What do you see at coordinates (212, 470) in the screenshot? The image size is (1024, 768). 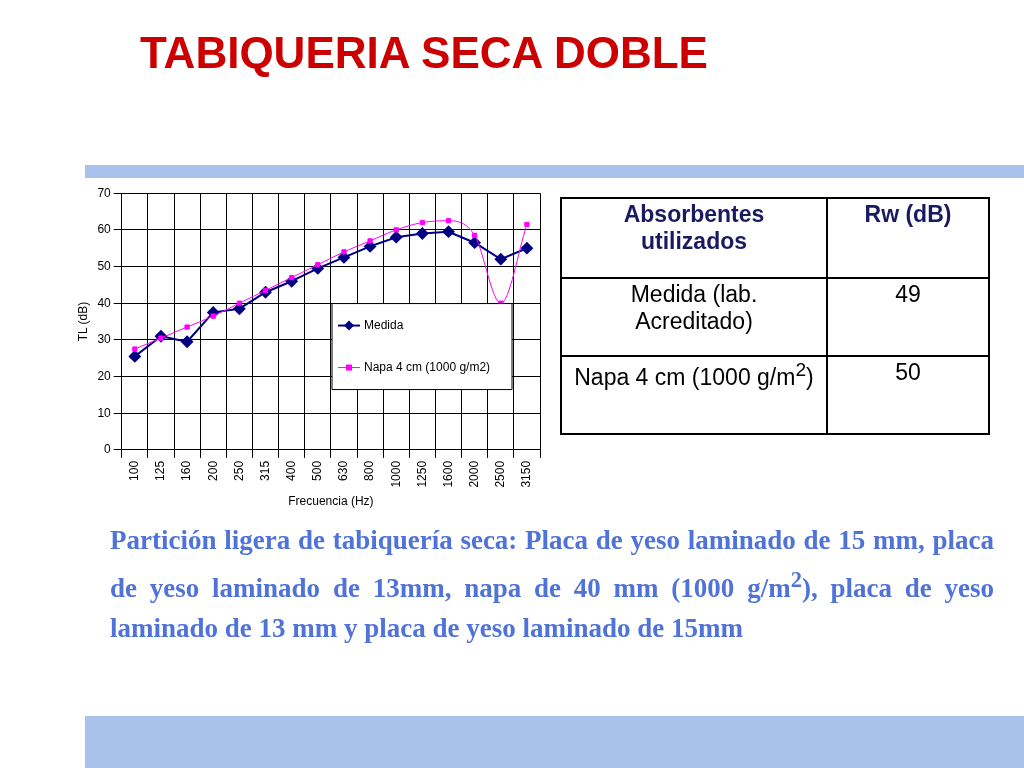 I see `x-tick-label: 200` at bounding box center [212, 470].